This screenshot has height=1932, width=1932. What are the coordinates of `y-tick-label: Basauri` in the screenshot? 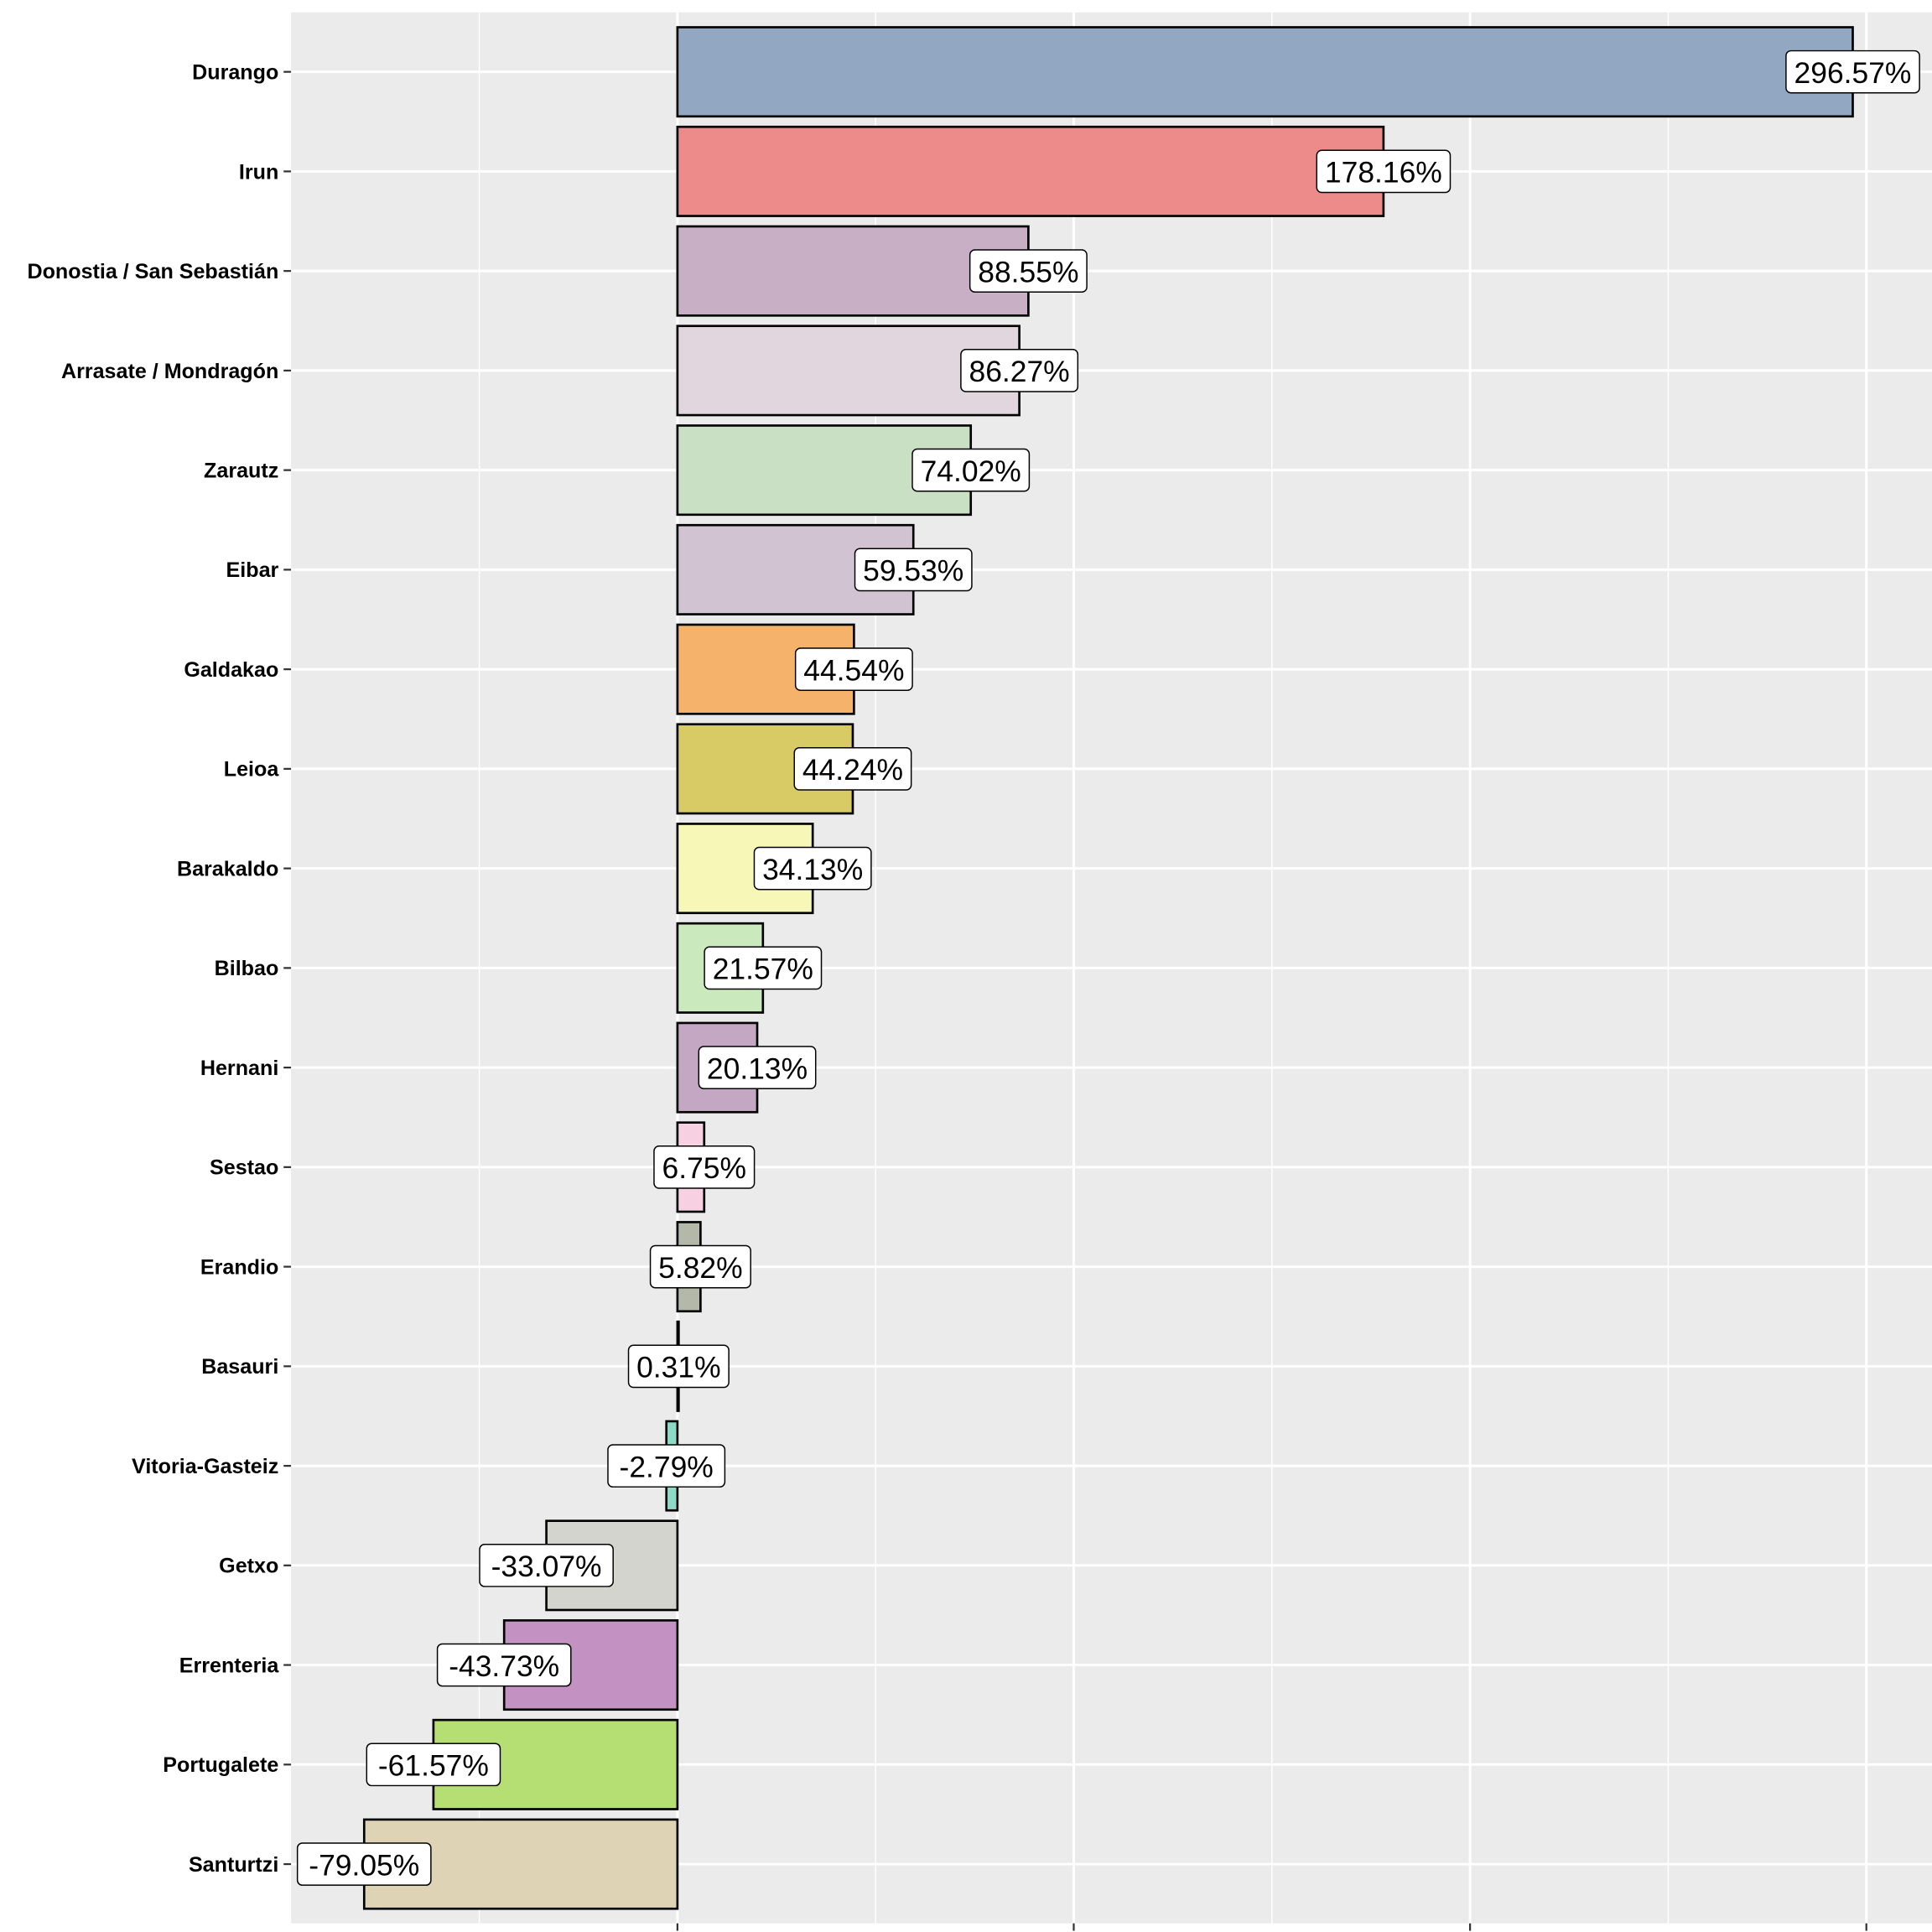 It's located at (239, 1367).